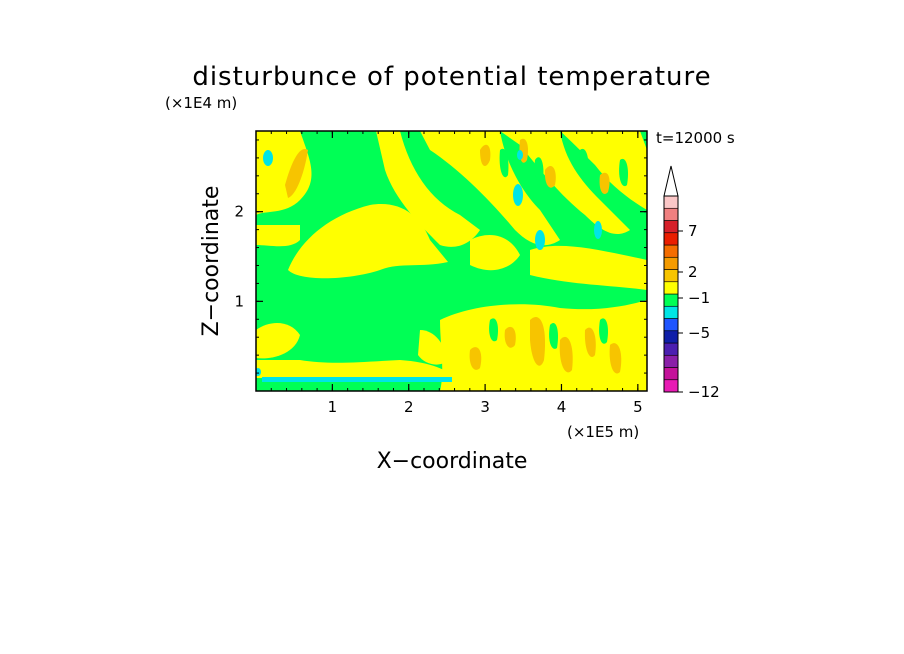 The height and width of the screenshot is (654, 904). I want to click on chart-title: disturbunce of potential temperature, so click(451, 77).